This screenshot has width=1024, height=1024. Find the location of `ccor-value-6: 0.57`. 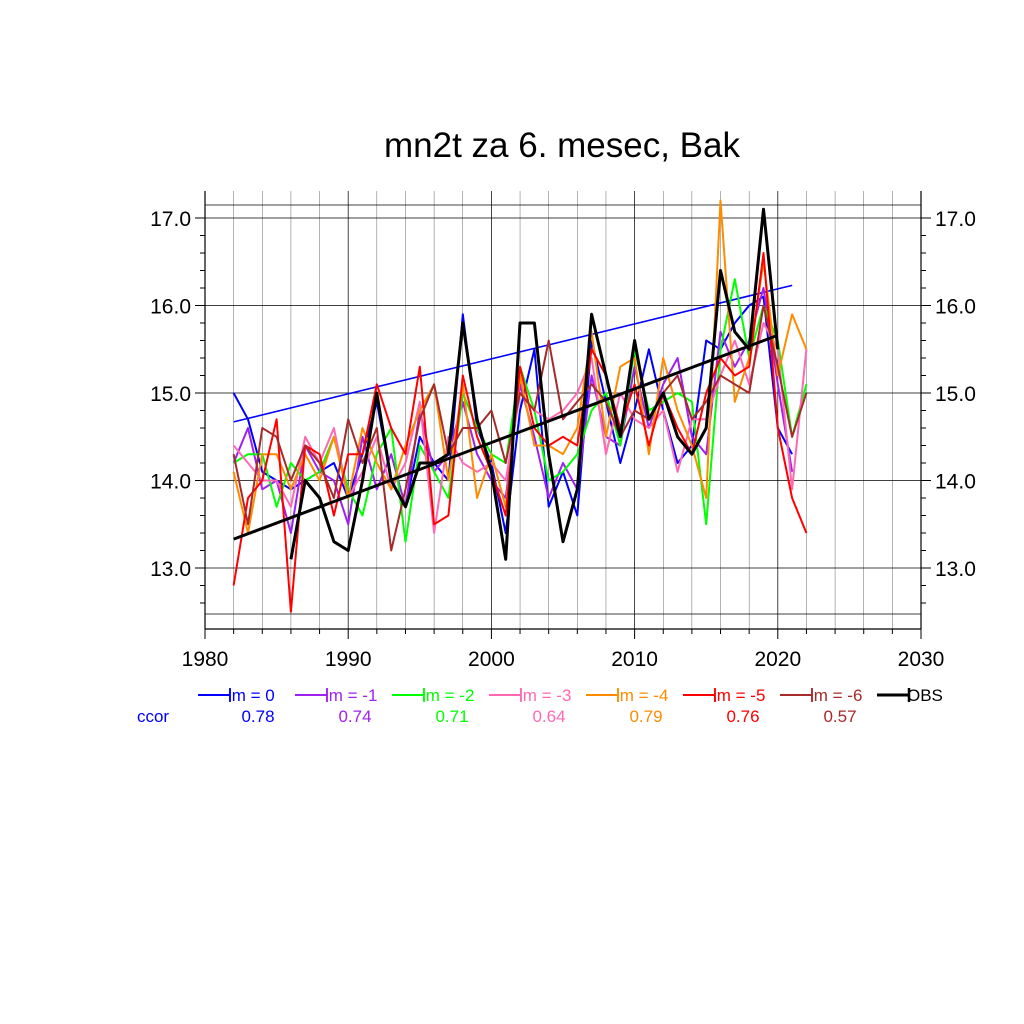

ccor-value-6: 0.57 is located at coordinates (839, 716).